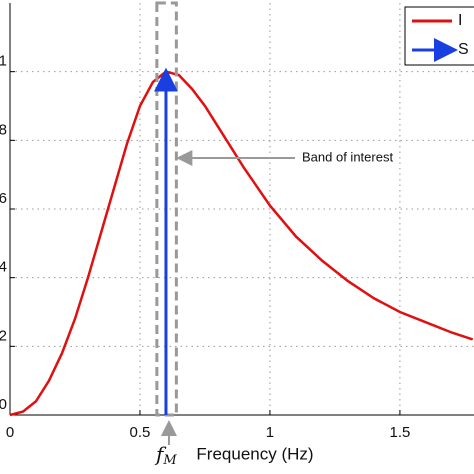  What do you see at coordinates (254, 453) in the screenshot?
I see `x-axis-label: Frequency (Hz)` at bounding box center [254, 453].